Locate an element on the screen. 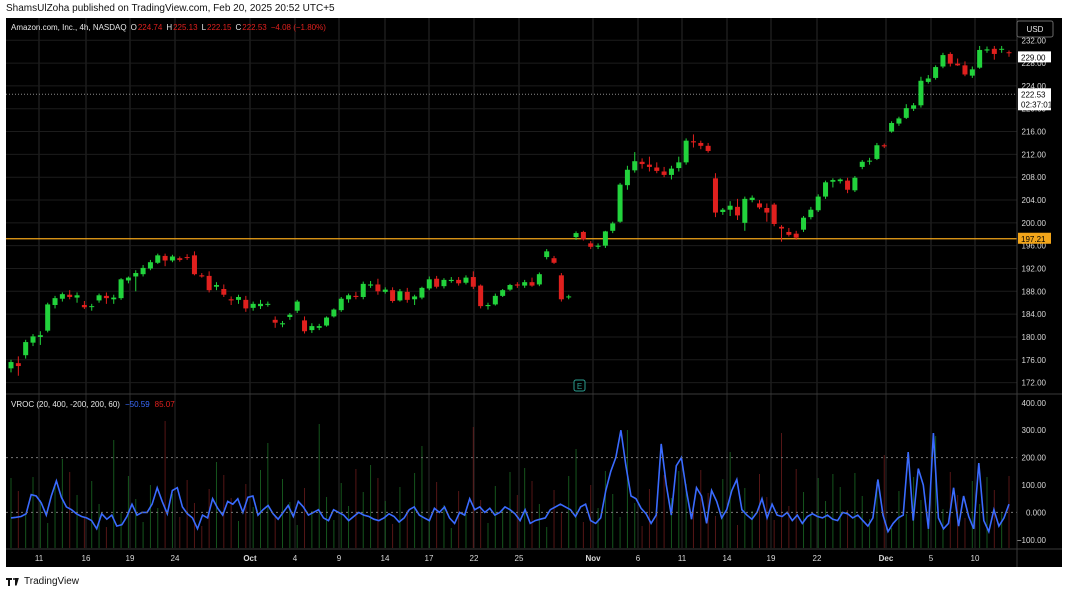  legend-open-value: 224.74 is located at coordinates (150, 27).